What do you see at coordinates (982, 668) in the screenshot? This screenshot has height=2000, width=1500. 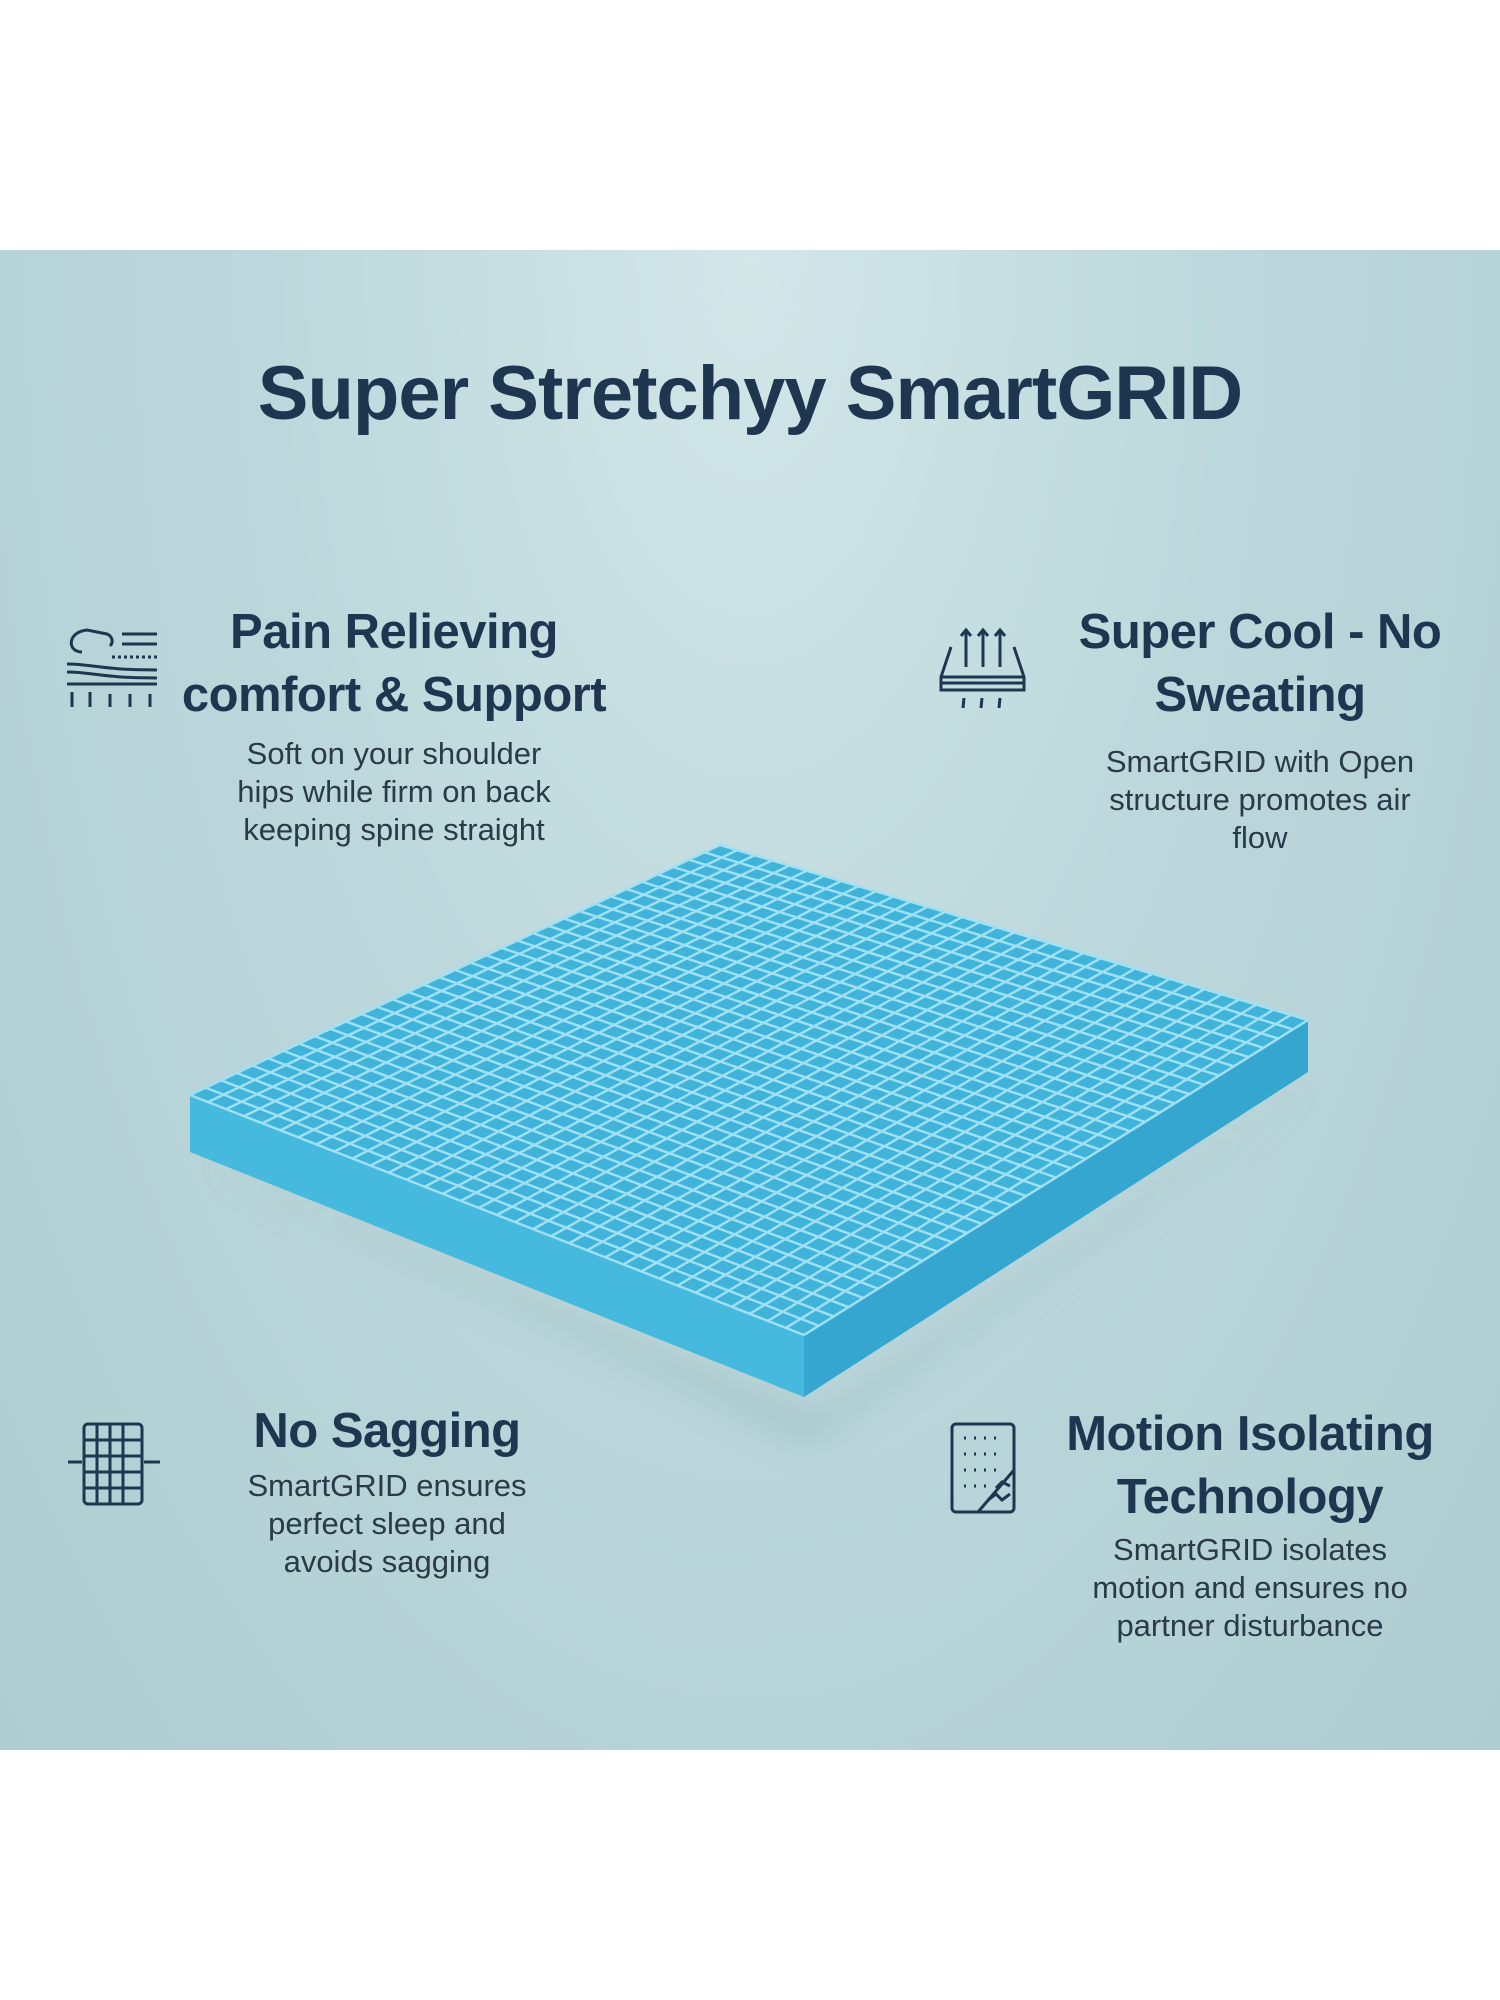 I see `mattress-airflow-icon` at bounding box center [982, 668].